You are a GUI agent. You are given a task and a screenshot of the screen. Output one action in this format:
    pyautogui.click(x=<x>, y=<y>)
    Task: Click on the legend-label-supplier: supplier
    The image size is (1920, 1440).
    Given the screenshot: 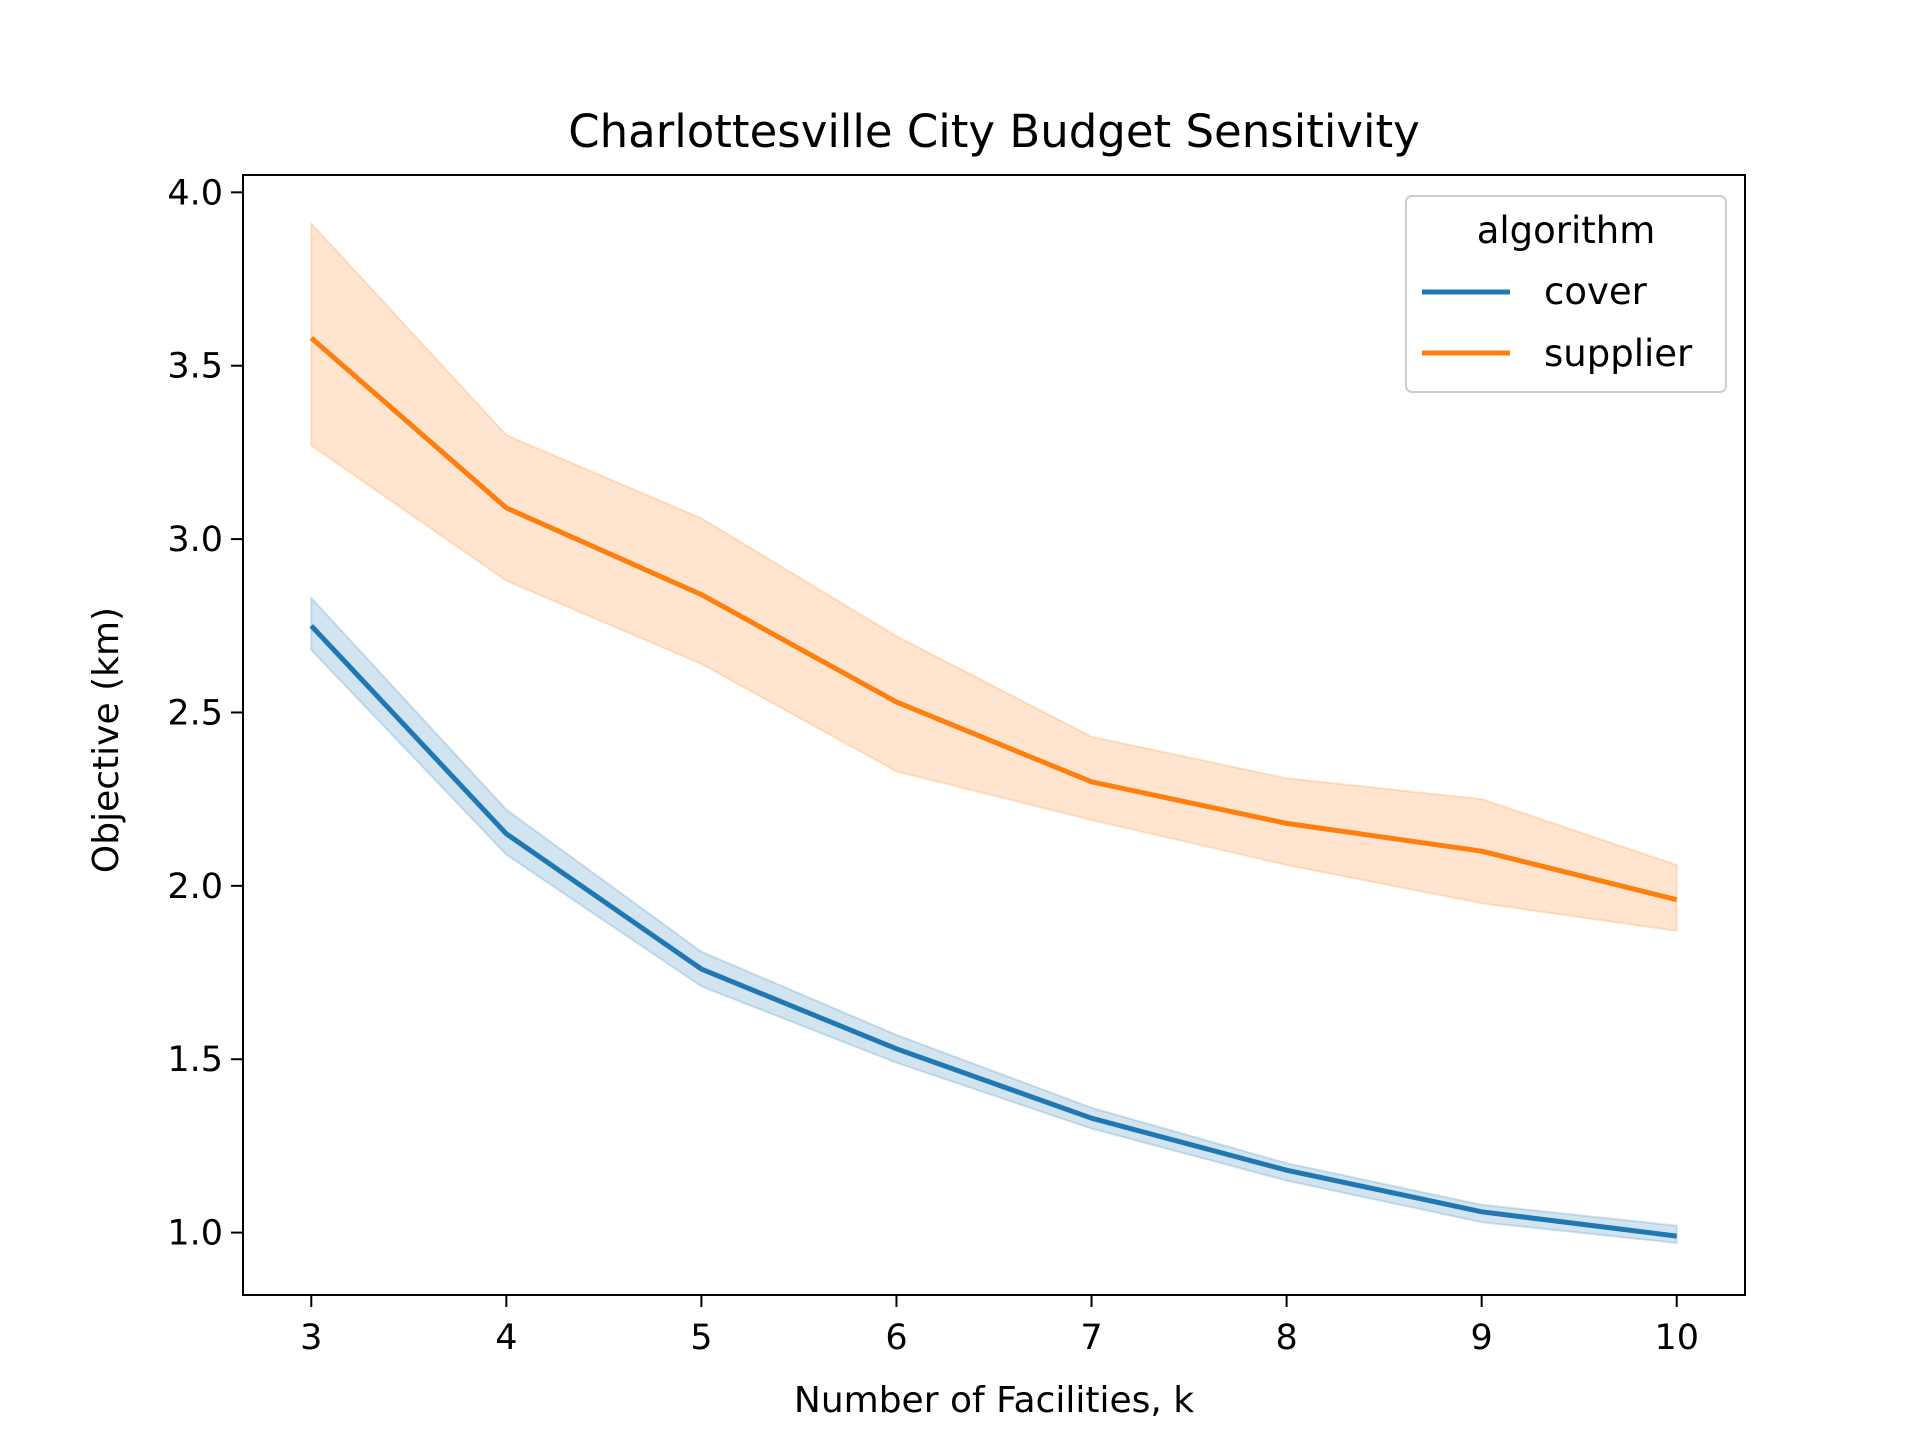 What is the action you would take?
    pyautogui.click(x=1618, y=353)
    